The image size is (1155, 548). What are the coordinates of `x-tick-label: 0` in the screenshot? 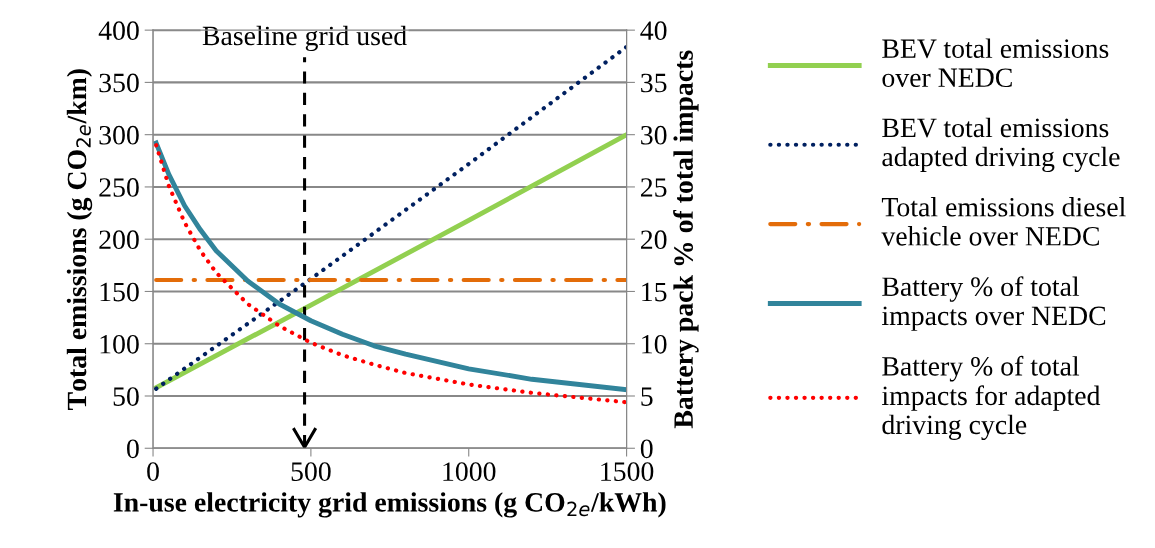 It's located at (153, 472).